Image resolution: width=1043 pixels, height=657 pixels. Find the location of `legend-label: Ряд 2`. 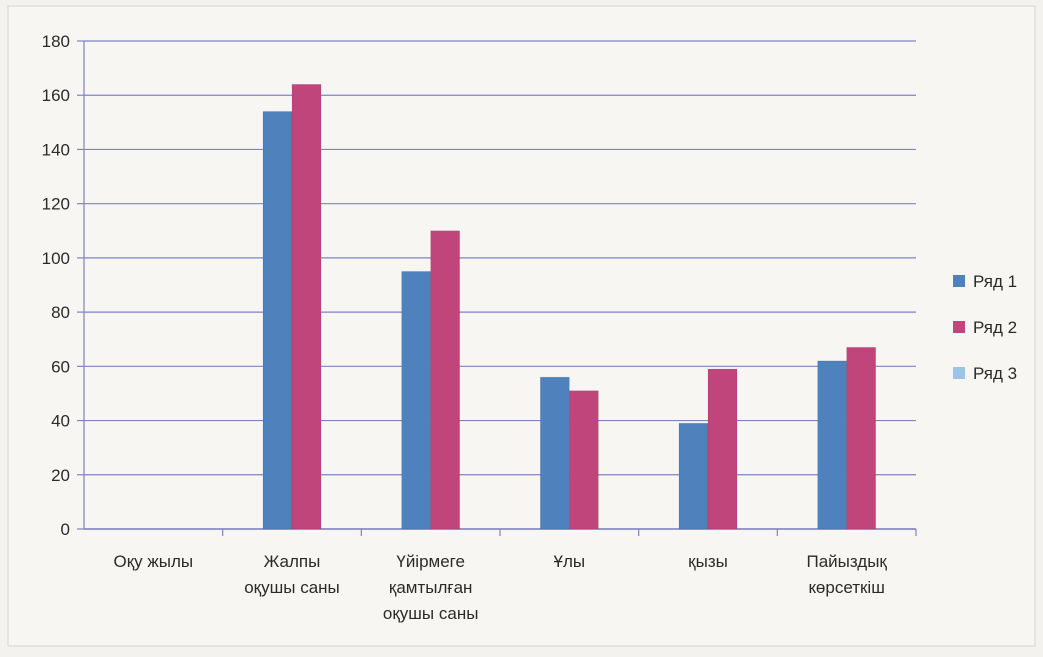

legend-label: Ряд 2 is located at coordinates (995, 327).